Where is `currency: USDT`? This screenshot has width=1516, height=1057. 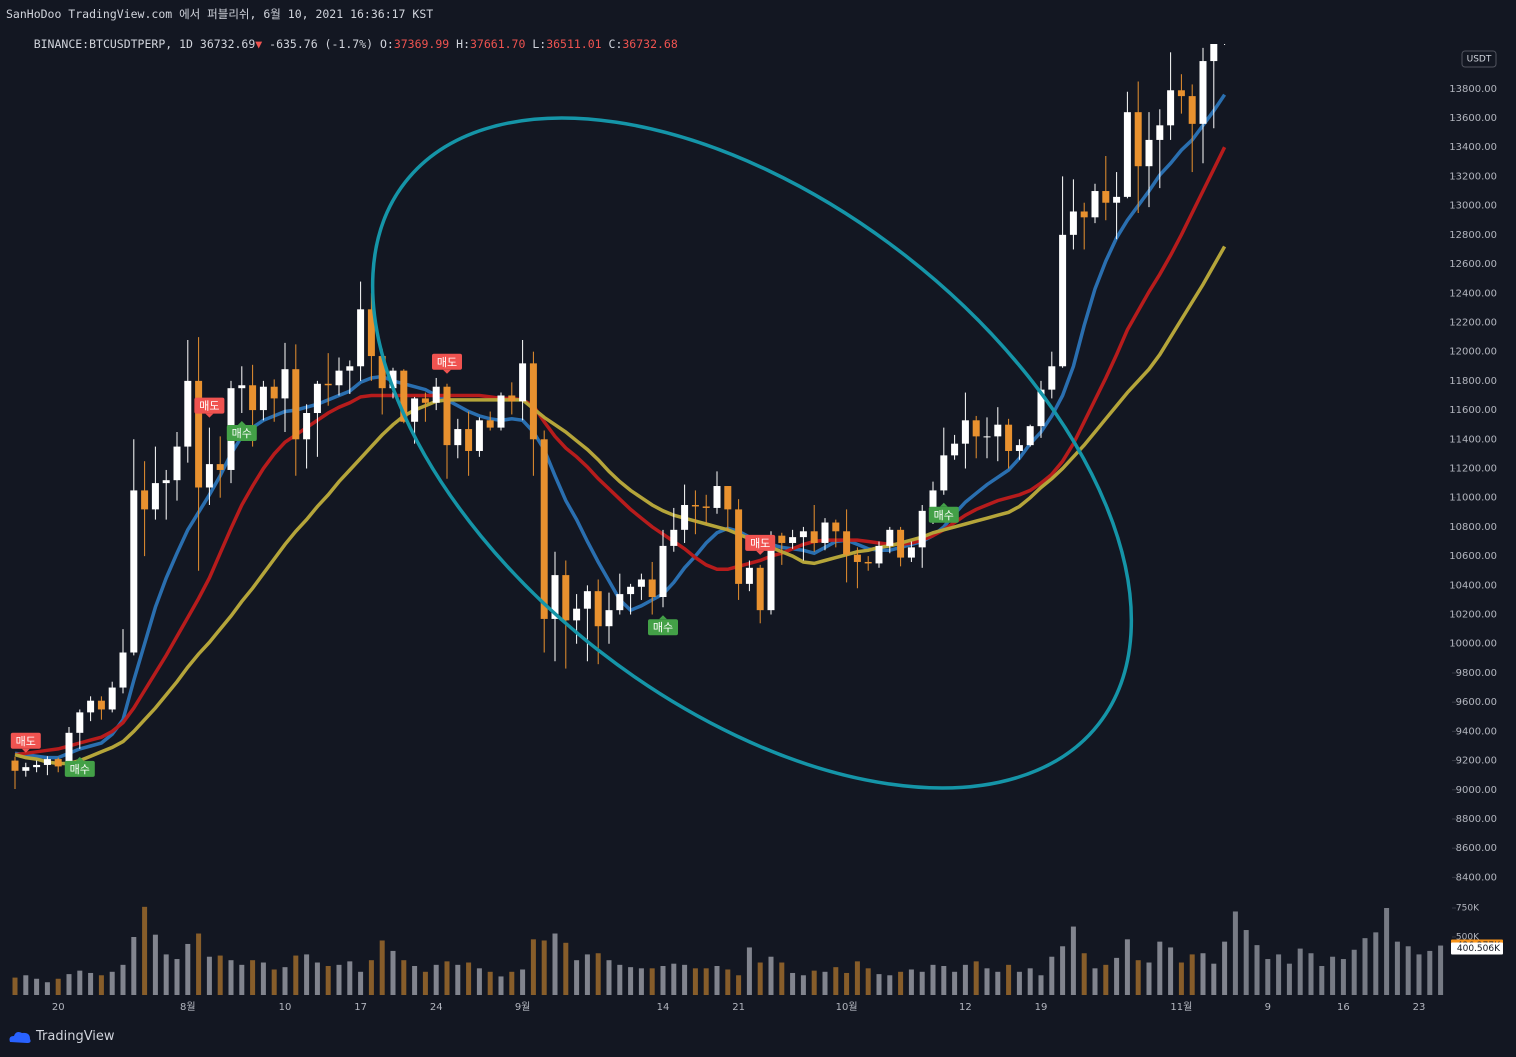
currency: USDT is located at coordinates (1479, 60).